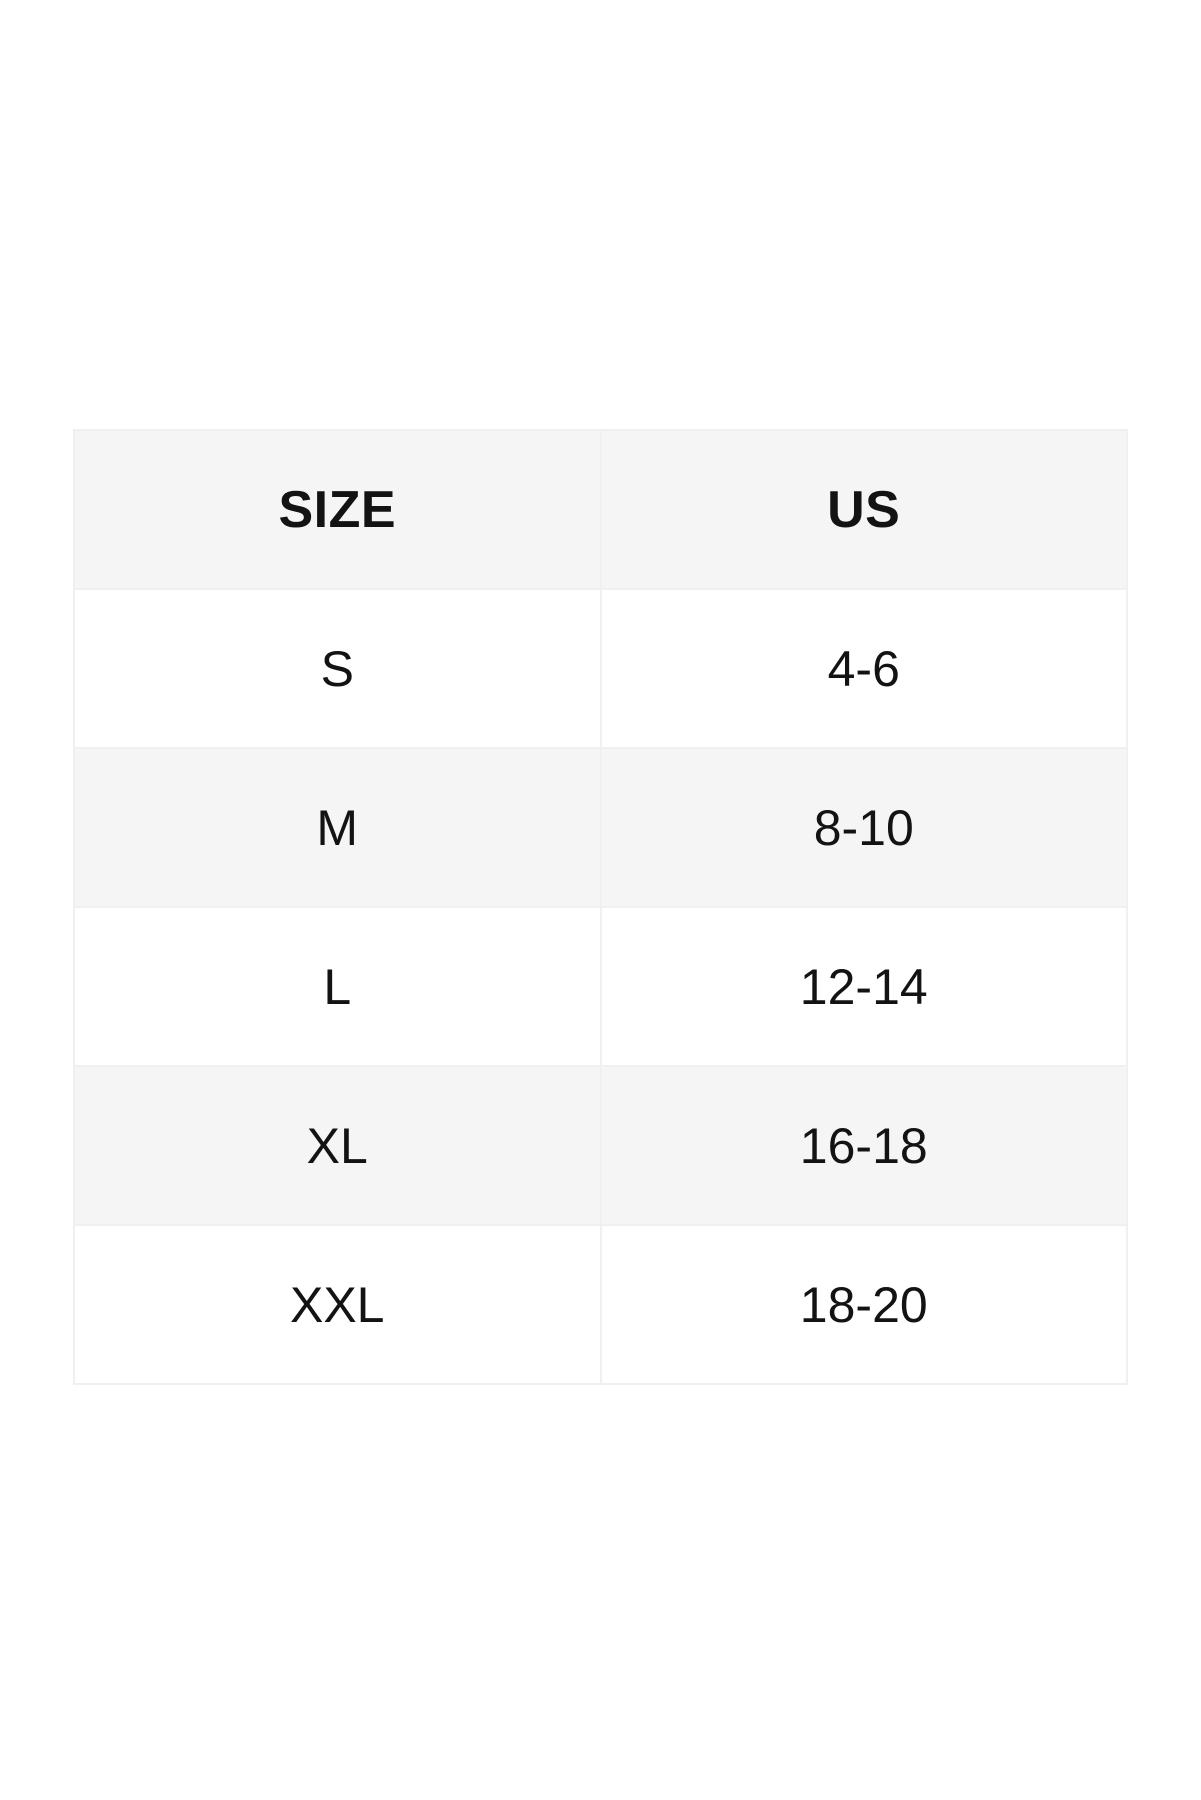  What do you see at coordinates (337, 986) in the screenshot?
I see `size-cell: L` at bounding box center [337, 986].